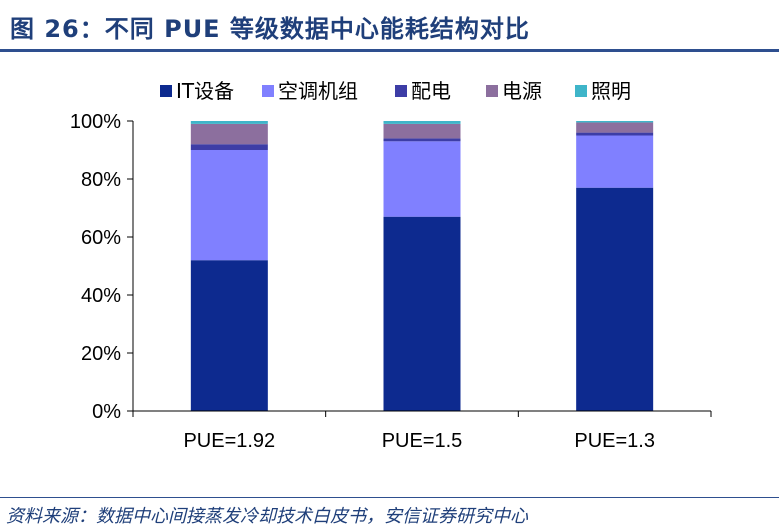 This screenshot has width=779, height=532. I want to click on legend: IT设备 空调机组 配电 电源 照明, so click(395, 91).